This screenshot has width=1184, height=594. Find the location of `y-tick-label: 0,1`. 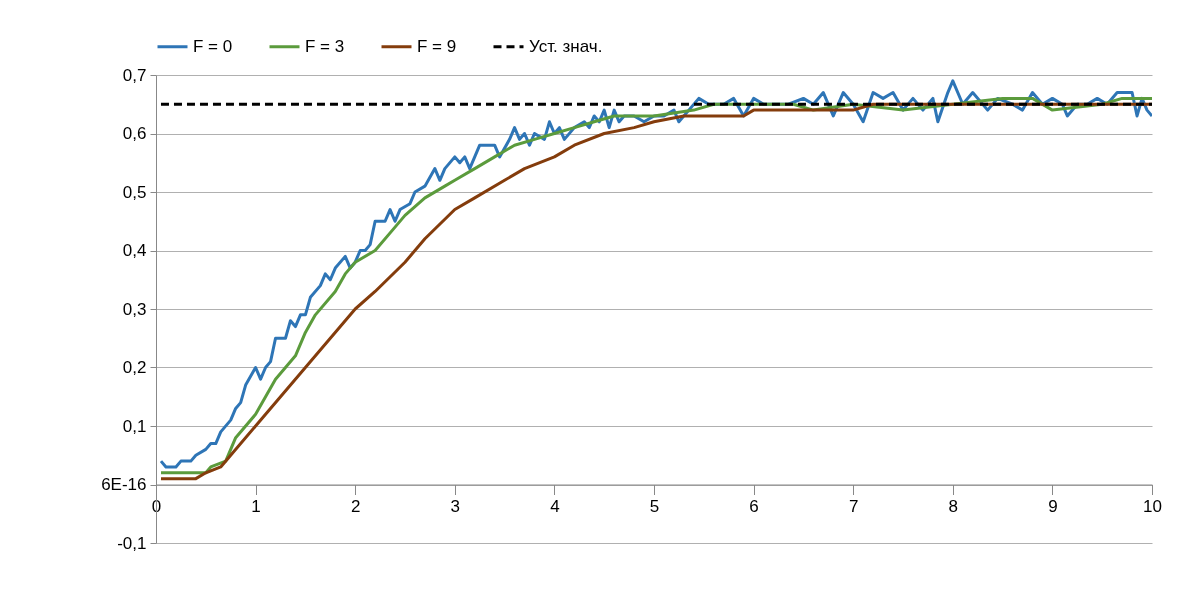

y-tick-label: 0,1 is located at coordinates (134, 426).